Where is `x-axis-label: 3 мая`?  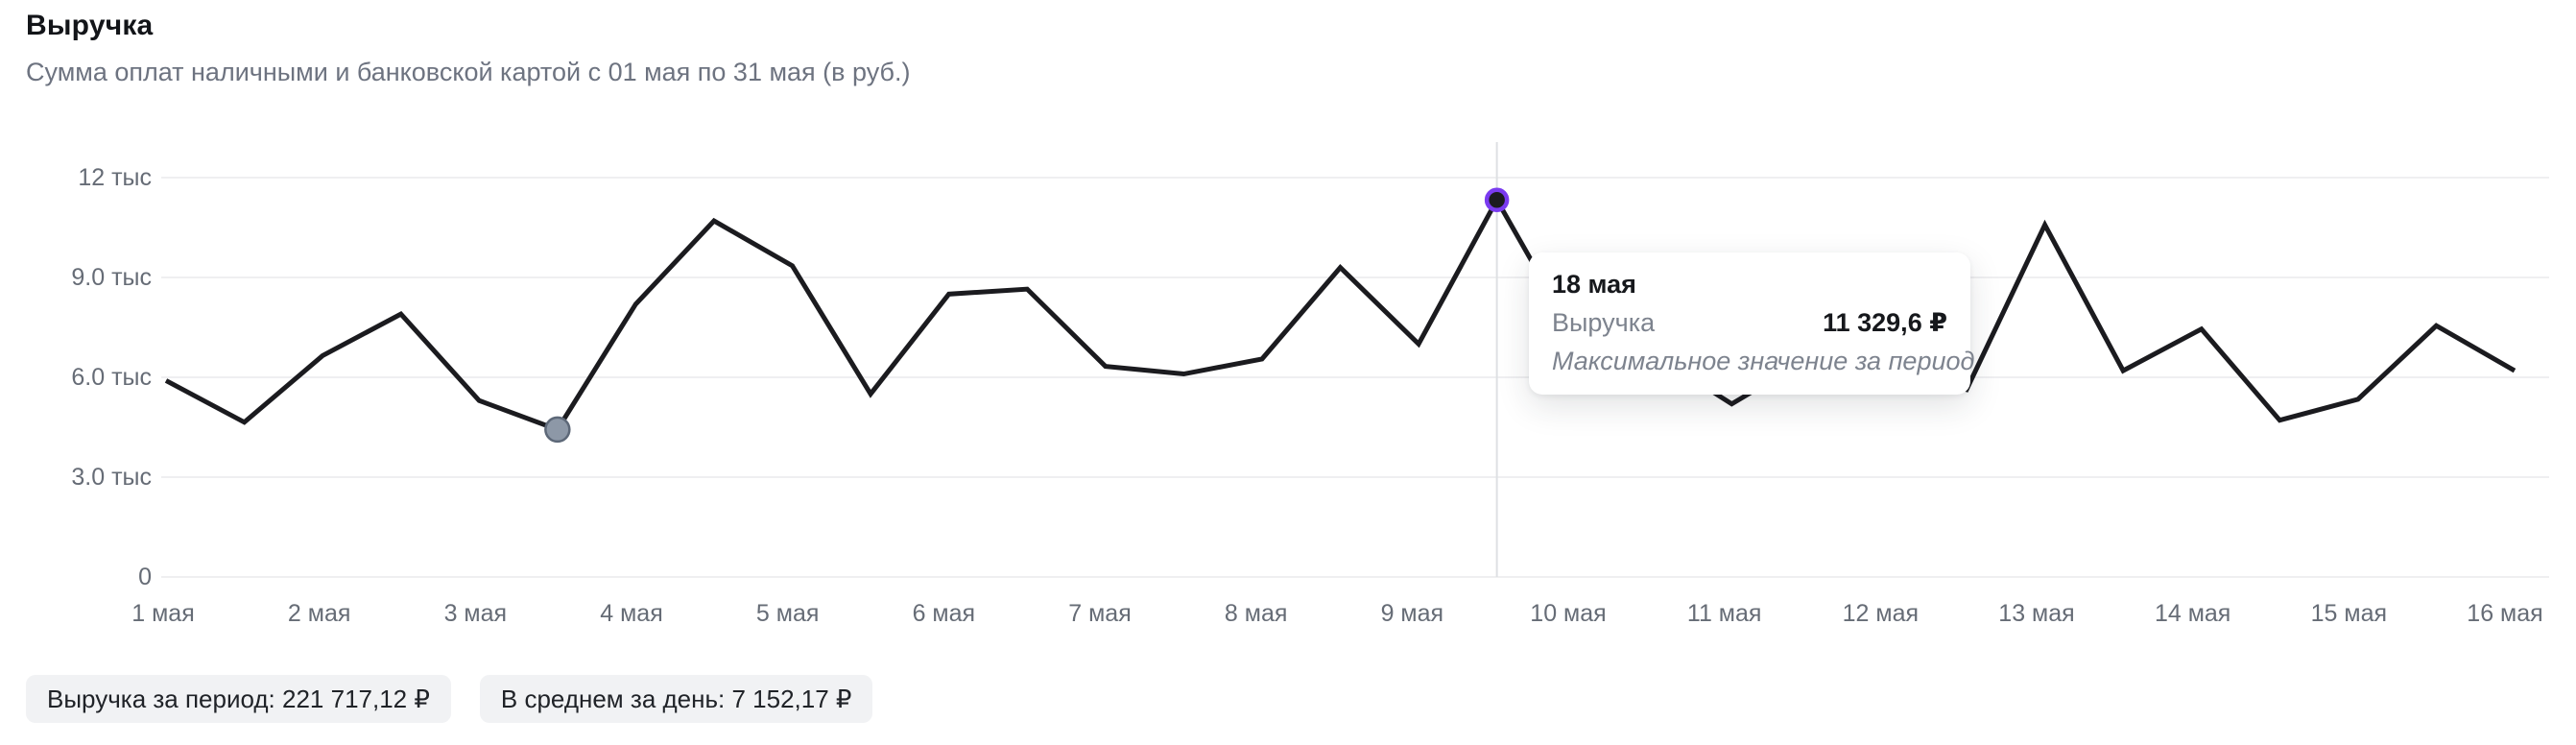 x-axis-label: 3 мая is located at coordinates (475, 613).